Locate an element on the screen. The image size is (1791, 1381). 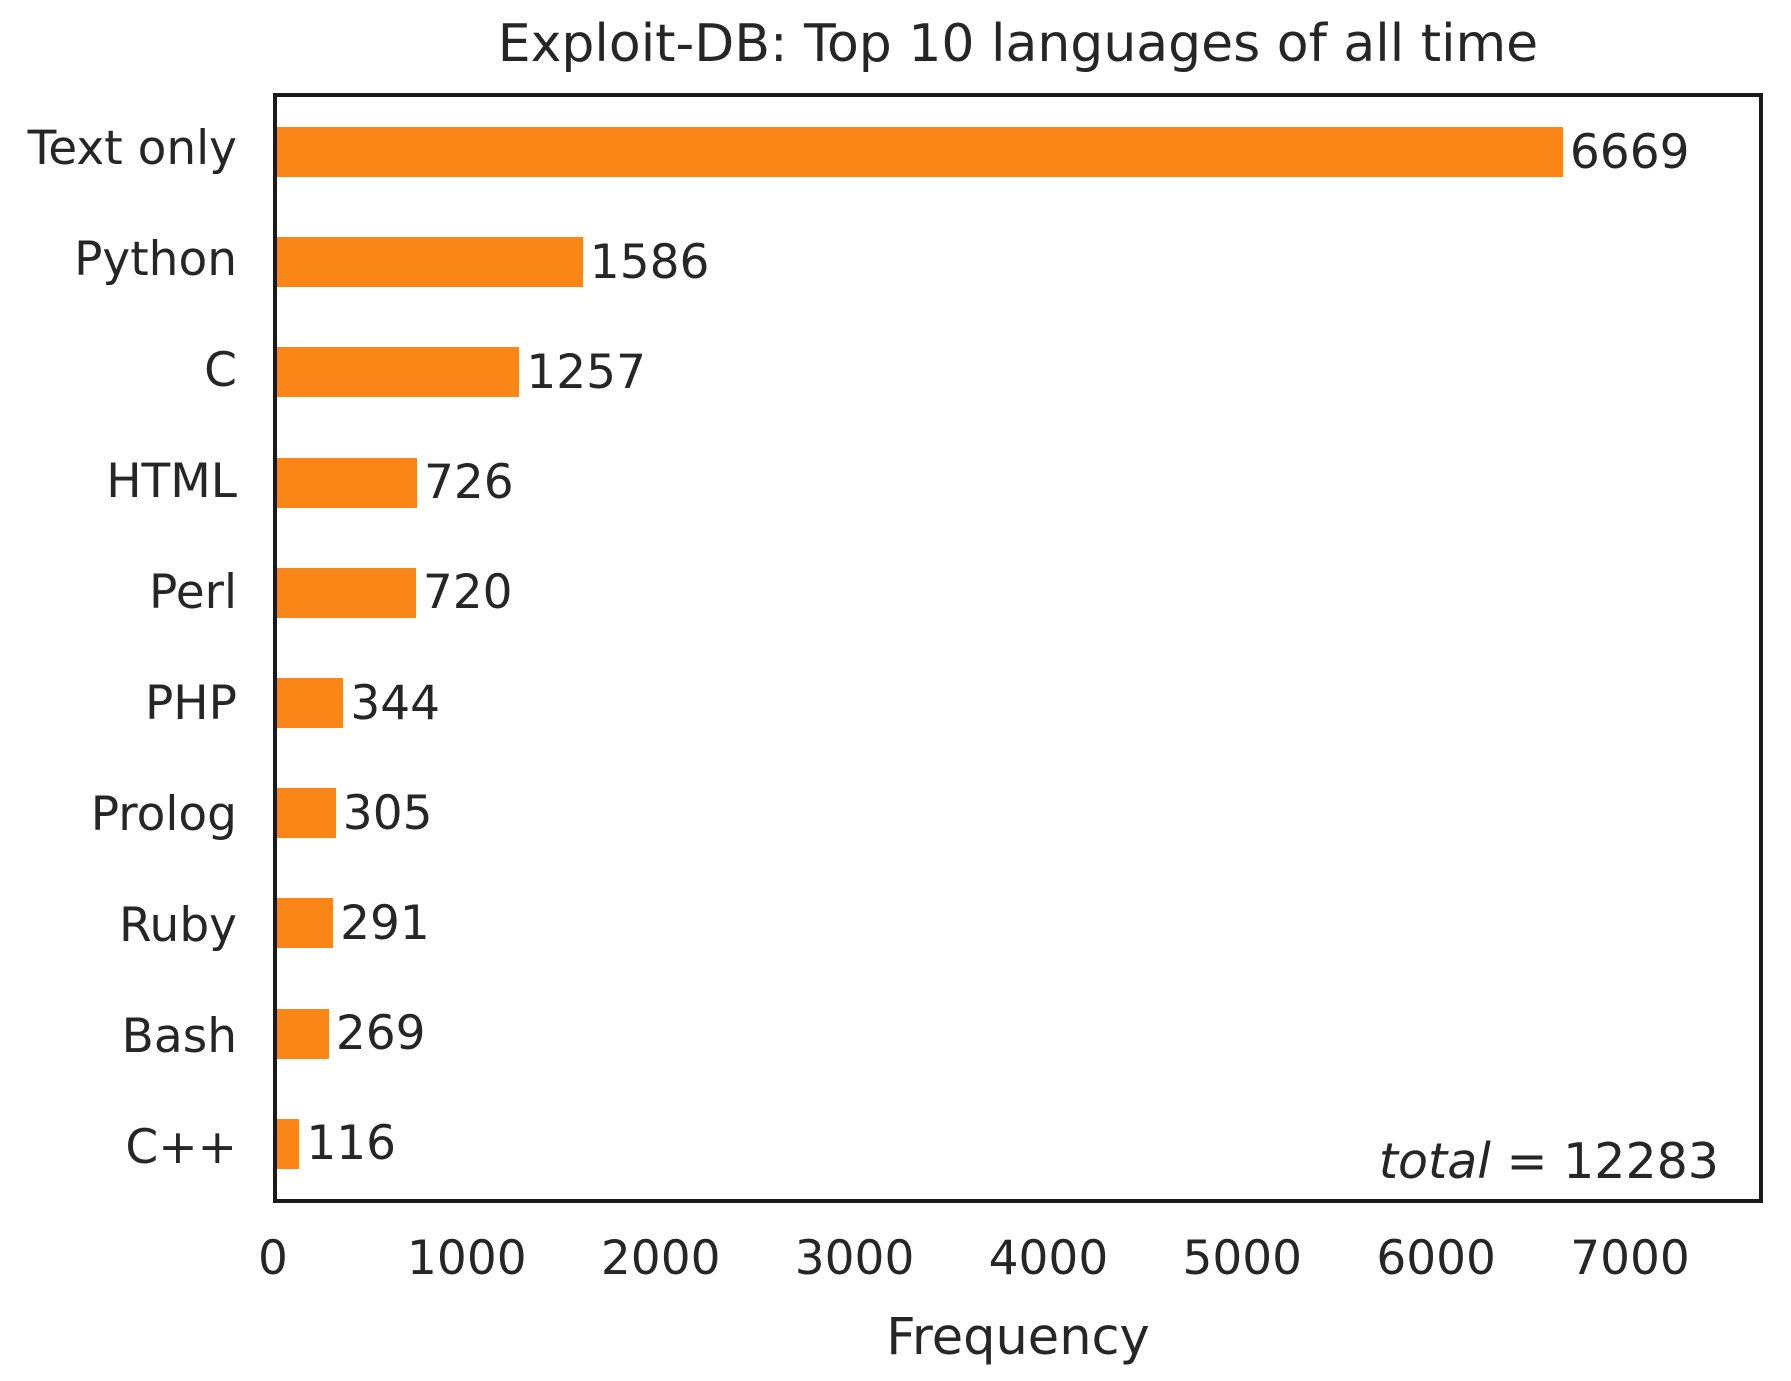
x-tick-label: 0 is located at coordinates (273, 1258).